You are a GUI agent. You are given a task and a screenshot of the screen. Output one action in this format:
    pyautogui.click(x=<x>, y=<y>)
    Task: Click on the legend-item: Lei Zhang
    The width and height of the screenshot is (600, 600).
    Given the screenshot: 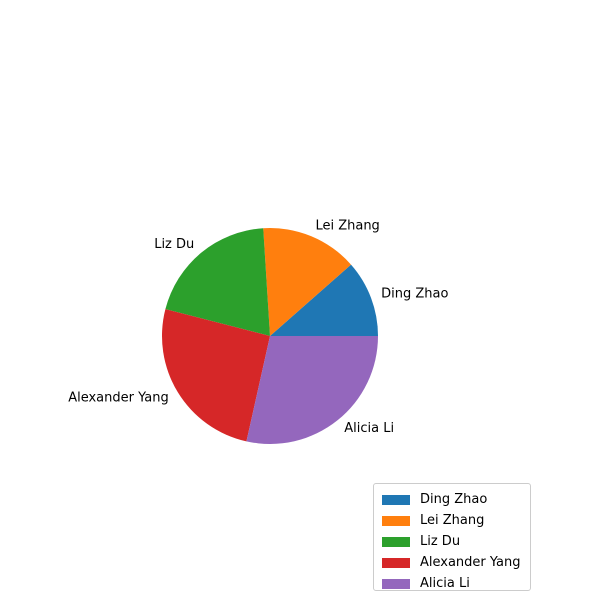 What is the action you would take?
    pyautogui.click(x=452, y=520)
    